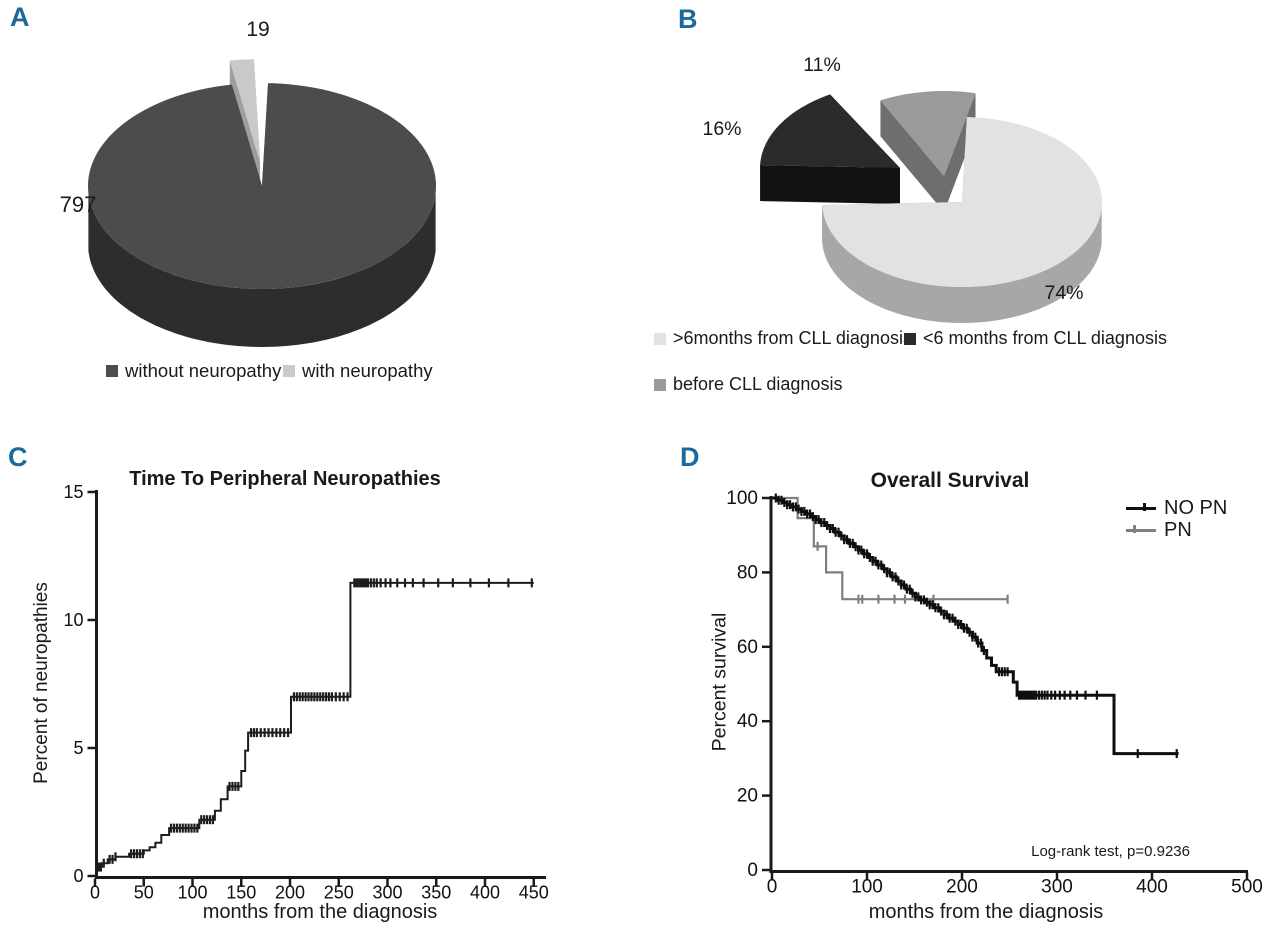 This screenshot has height=934, width=1280. What do you see at coordinates (73, 492) in the screenshot?
I see `svg-text: 15` at bounding box center [73, 492].